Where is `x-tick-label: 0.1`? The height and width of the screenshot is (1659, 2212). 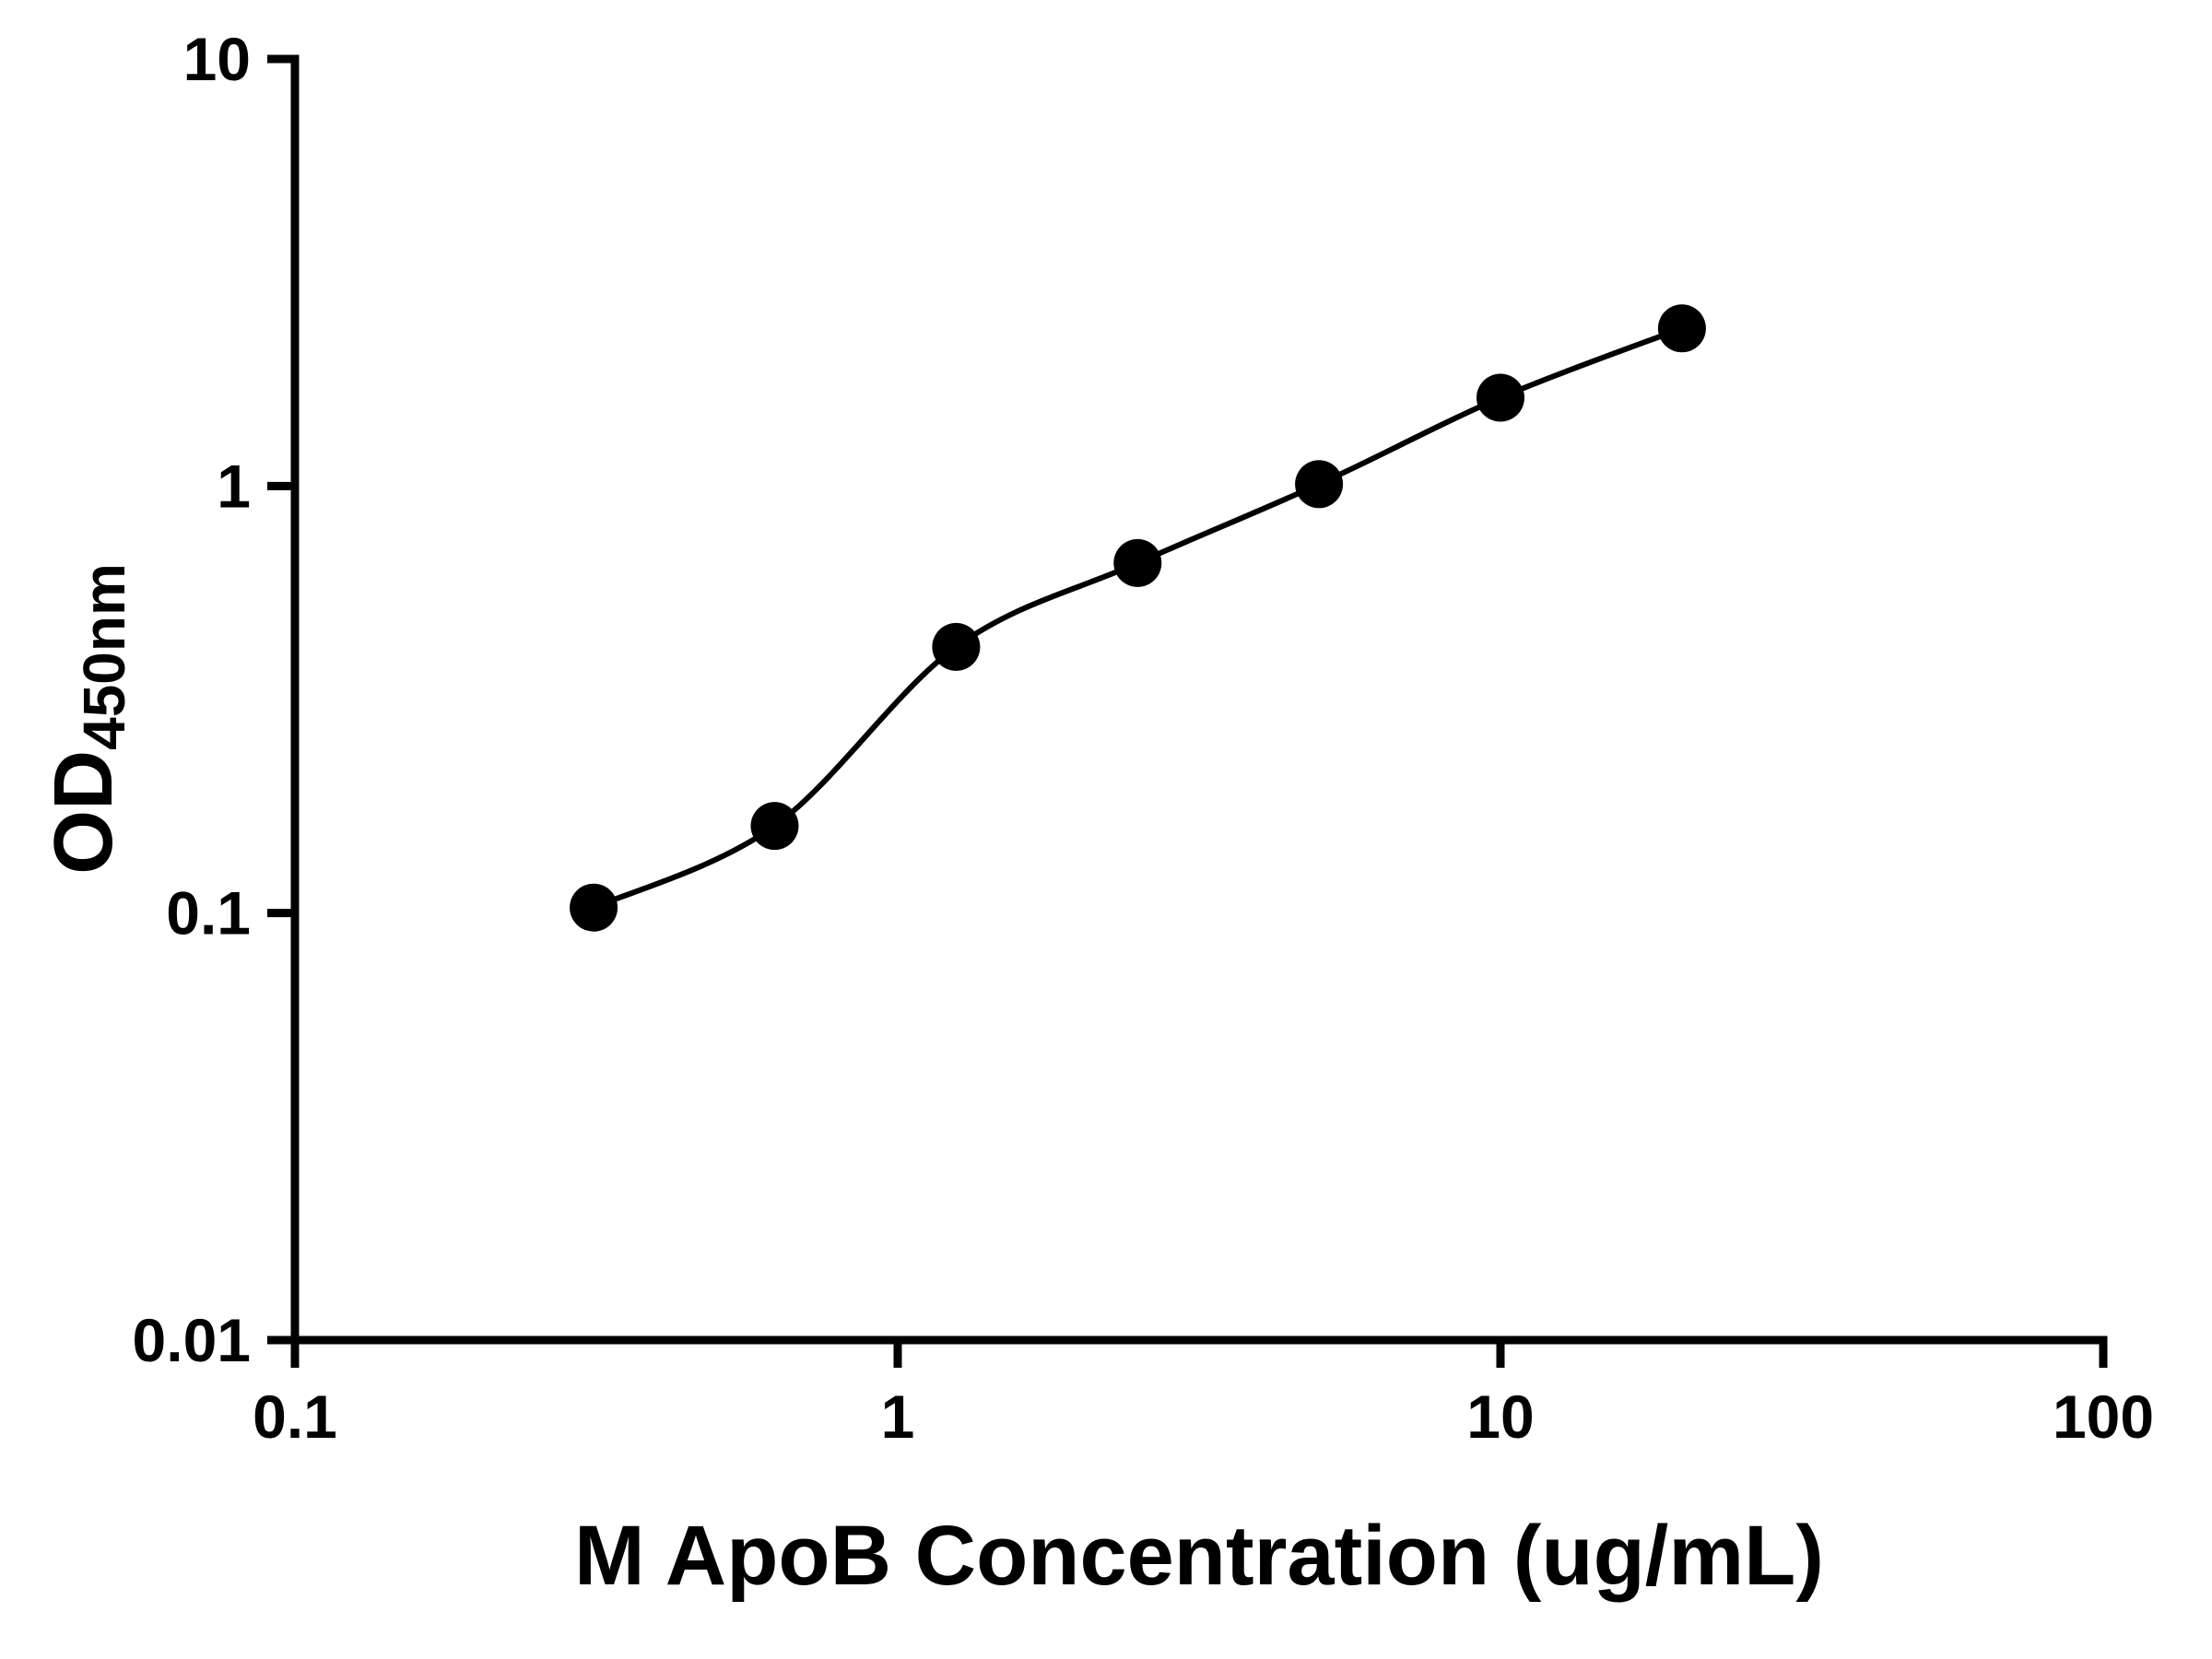 x-tick-label: 0.1 is located at coordinates (295, 1416).